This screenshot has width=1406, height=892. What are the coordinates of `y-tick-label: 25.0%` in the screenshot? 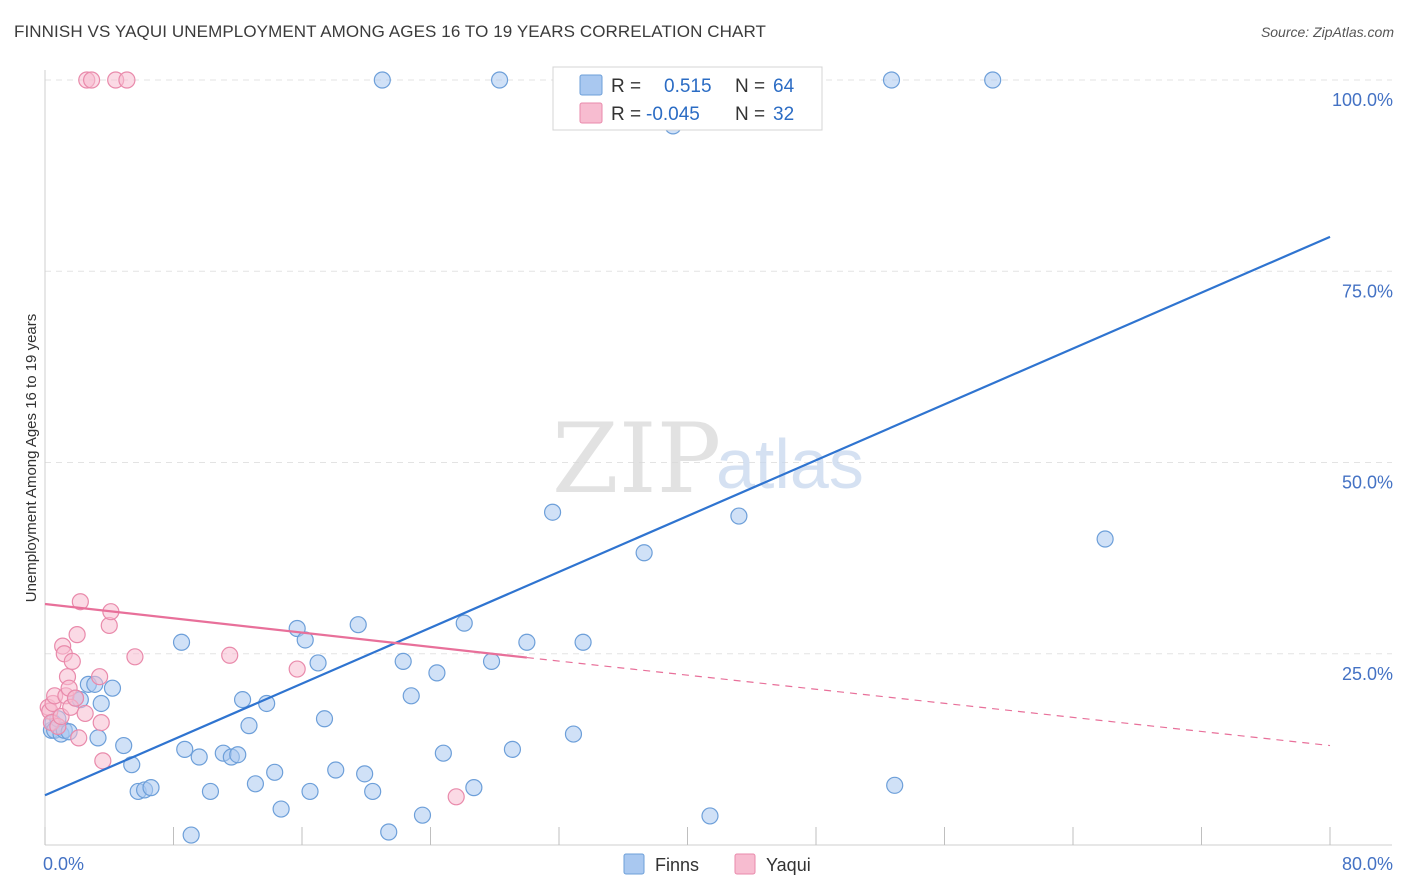 It's located at (1367, 674).